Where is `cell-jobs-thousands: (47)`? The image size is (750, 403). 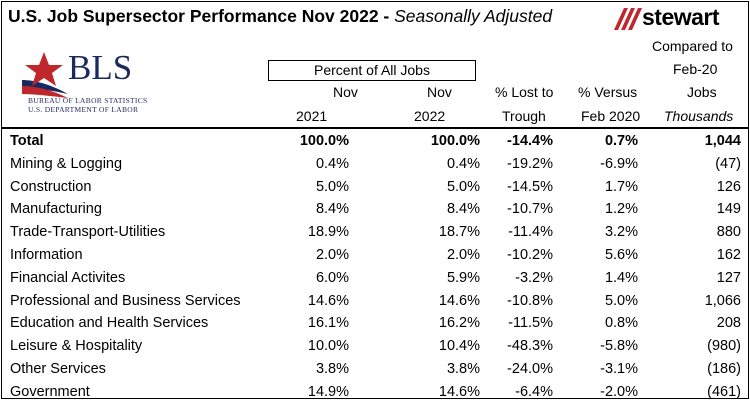
cell-jobs-thousands: (47) is located at coordinates (728, 163).